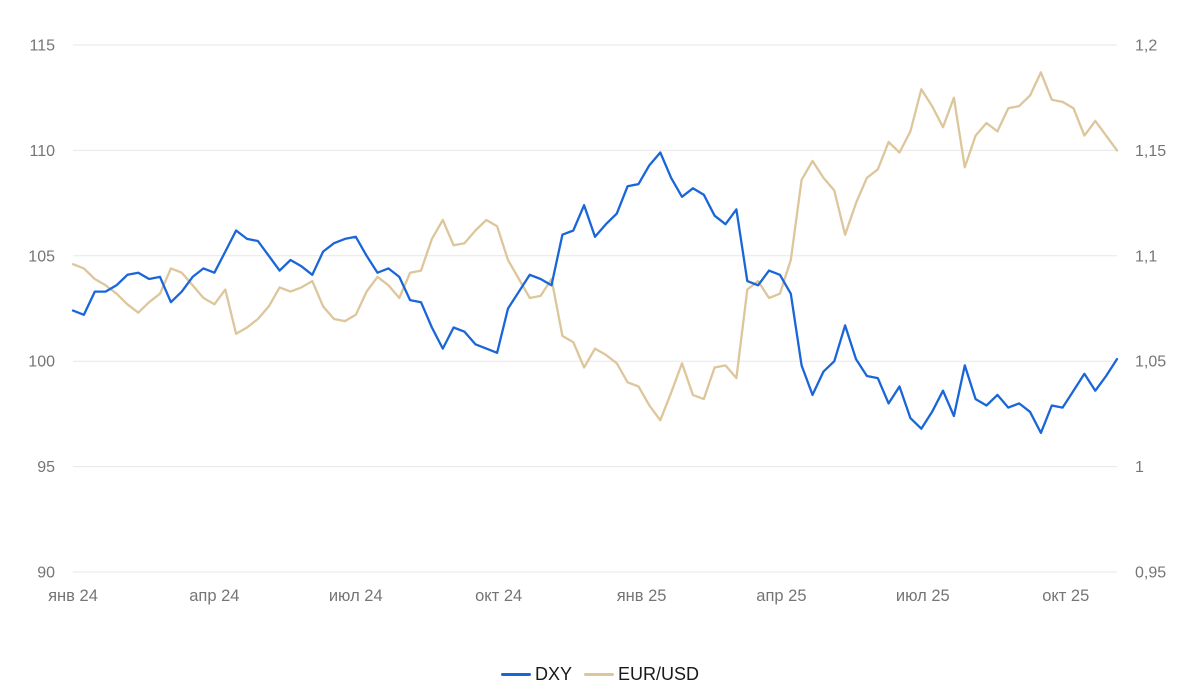  Describe the element at coordinates (659, 673) in the screenshot. I see `legend-label-eurusd: EUR/USD` at that location.